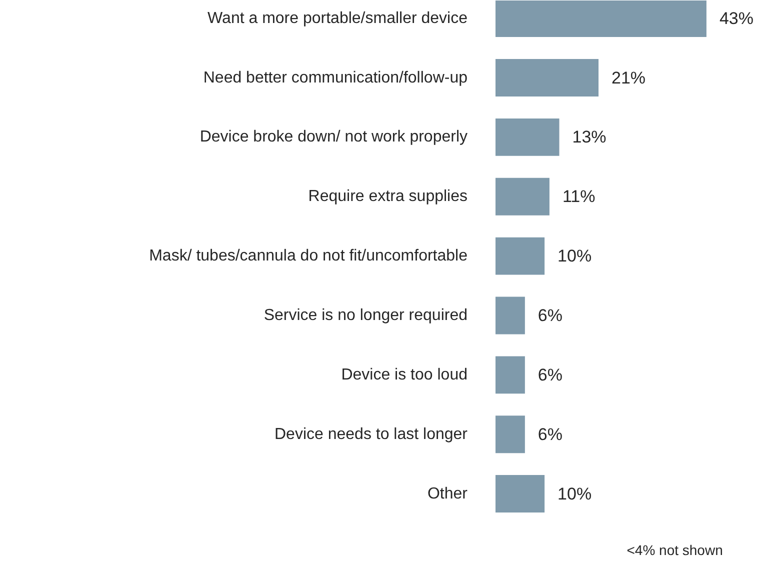 The width and height of the screenshot is (784, 564). I want to click on y-tick-label: Mask/ tubes/cannula do not fit/uncomfortable, so click(308, 256).